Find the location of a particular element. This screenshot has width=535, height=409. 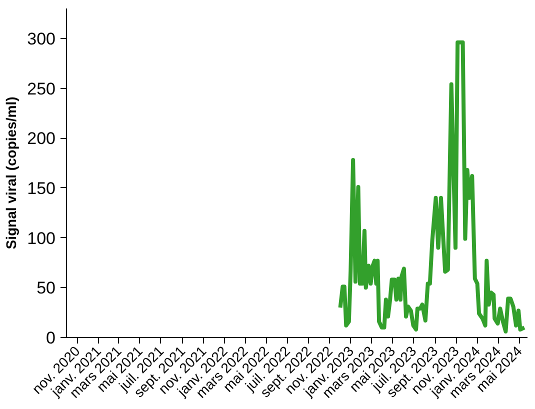

y-tick-label: 150 is located at coordinates (41, 188).